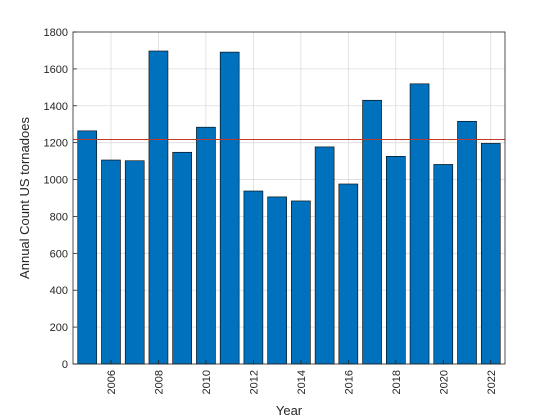 The image size is (560, 420). Describe the element at coordinates (289, 410) in the screenshot. I see `x-axis-label: Year` at that location.